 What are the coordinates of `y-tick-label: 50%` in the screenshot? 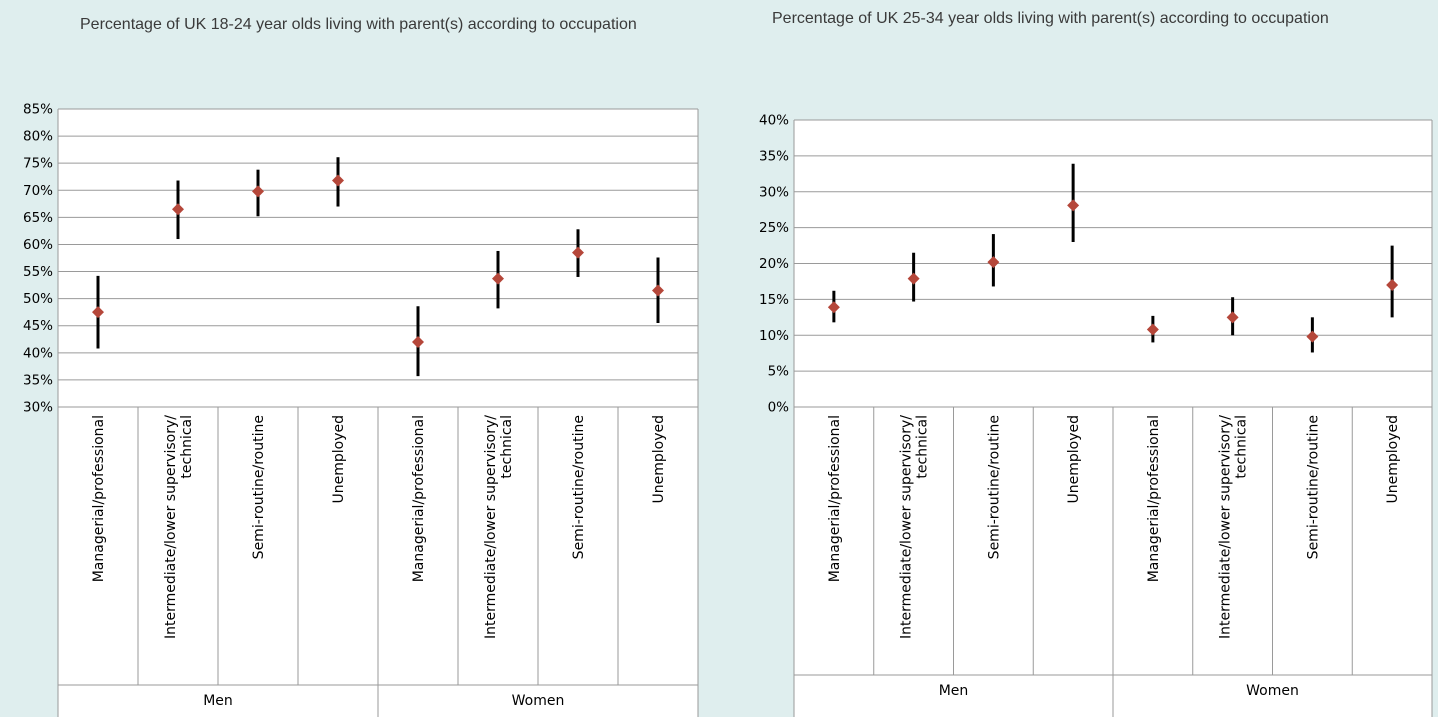 It's located at (38, 299).